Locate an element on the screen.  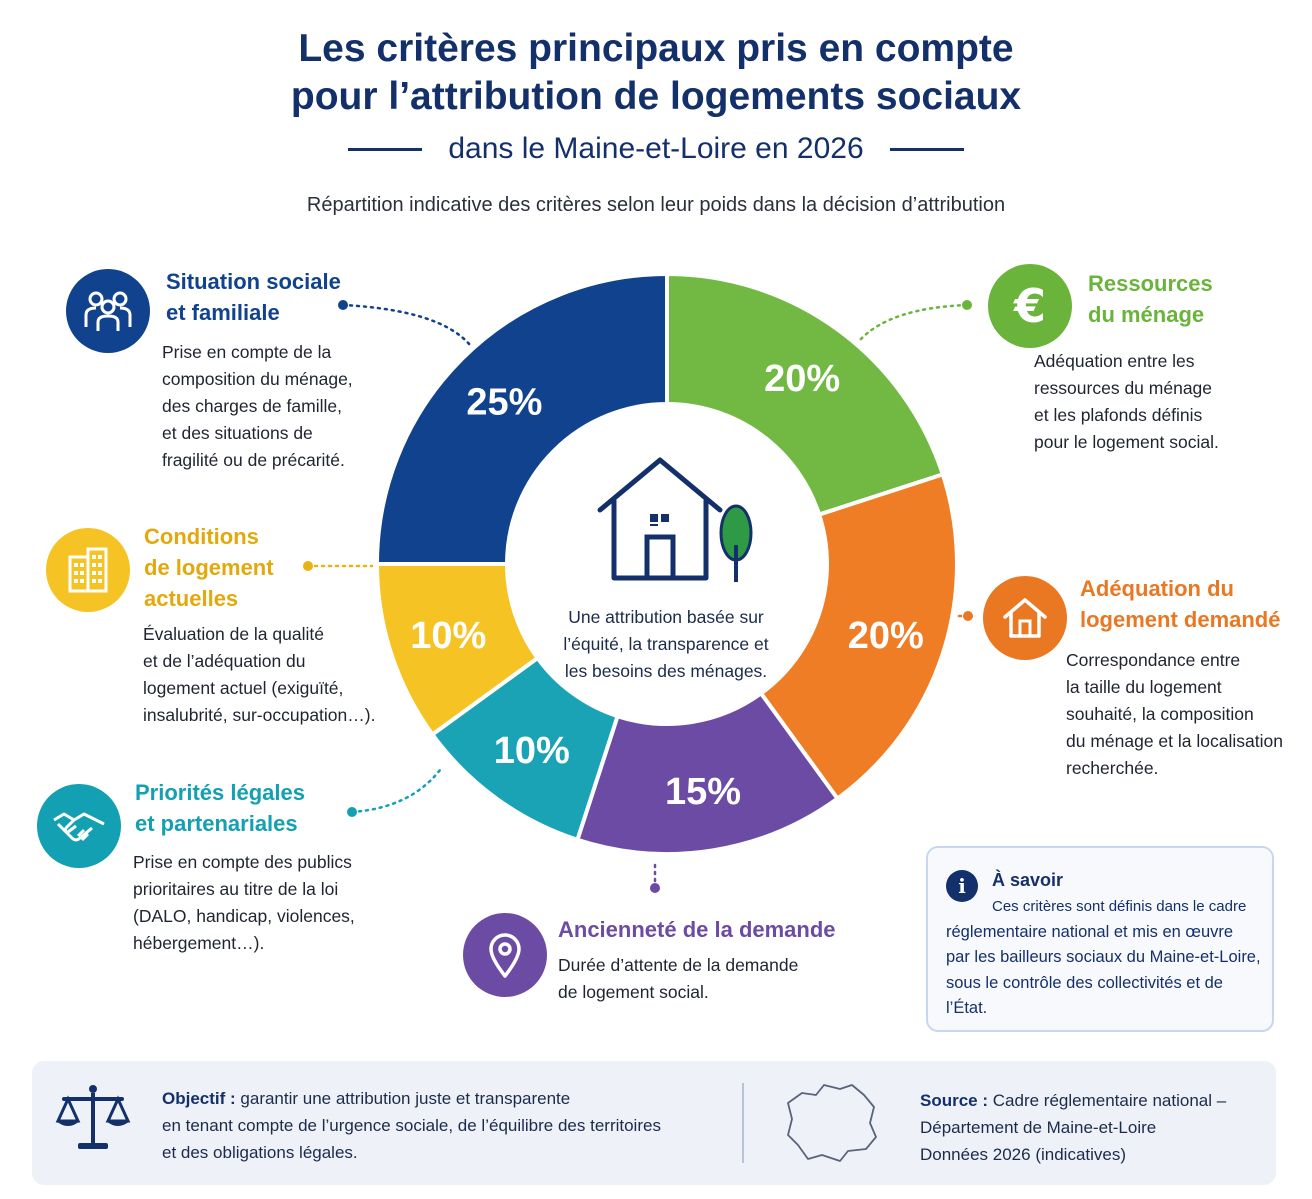
house-icon is located at coordinates (1025, 618).